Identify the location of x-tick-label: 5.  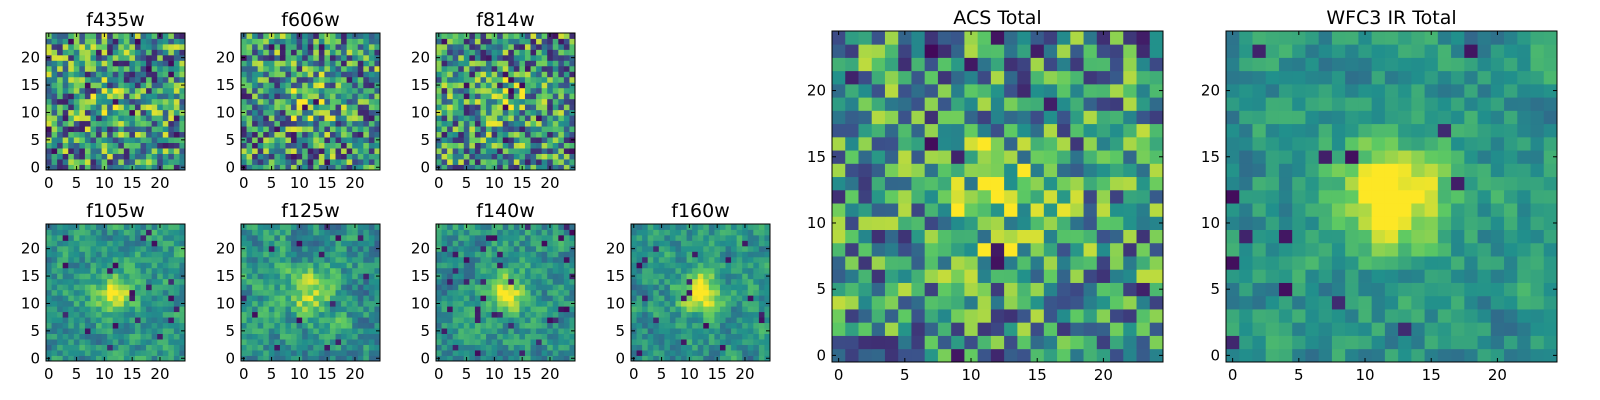
(662, 374).